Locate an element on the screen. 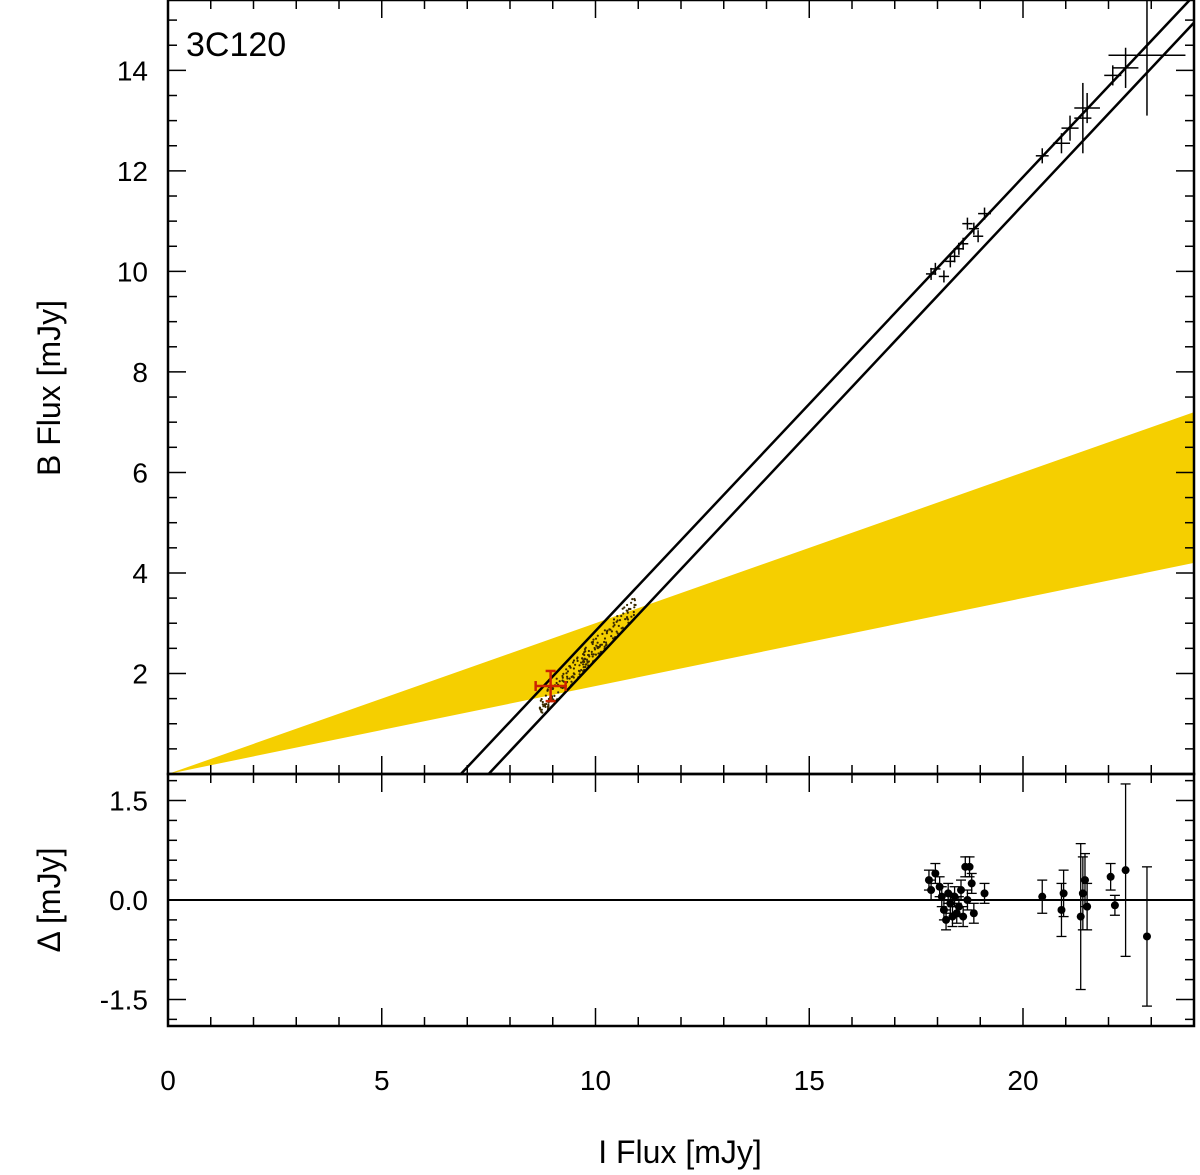 This screenshot has width=1200, height=1175. x-tick-label: 20 is located at coordinates (1022, 1080).